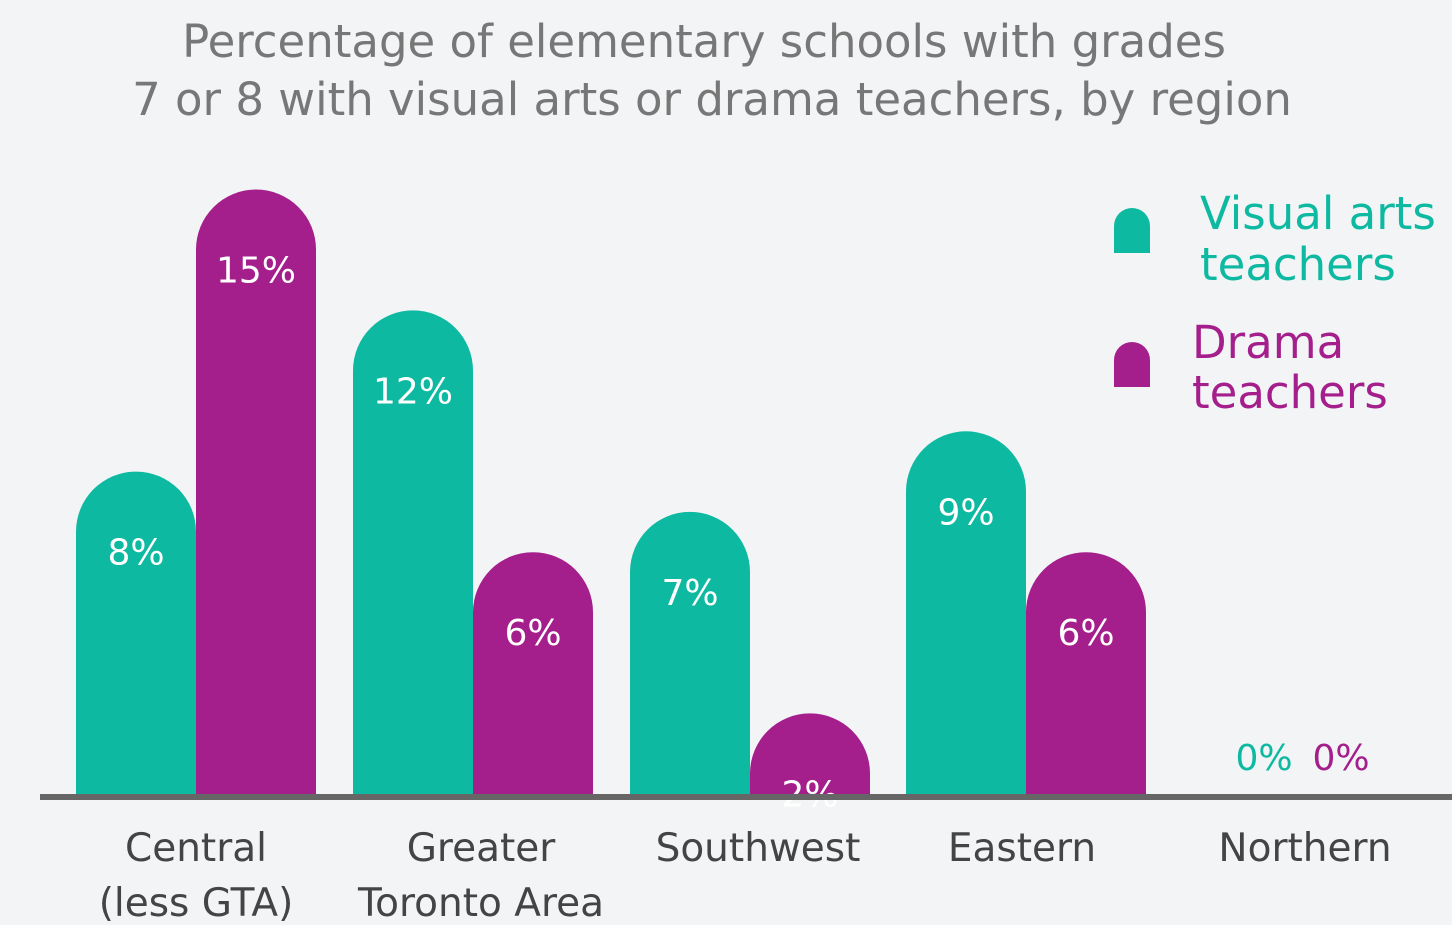 Image resolution: width=1452 pixels, height=925 pixels. What do you see at coordinates (256, 271) in the screenshot?
I see `value-label-series-1-cat-0: 15%` at bounding box center [256, 271].